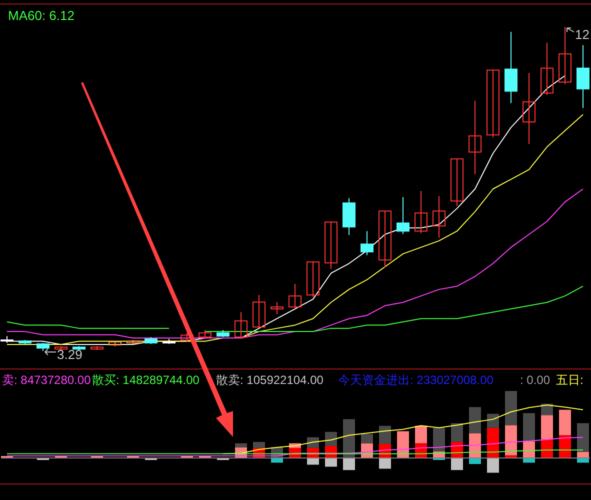 The image size is (591, 500). What do you see at coordinates (570, 380) in the screenshot?
I see `text: 五日:` at bounding box center [570, 380].